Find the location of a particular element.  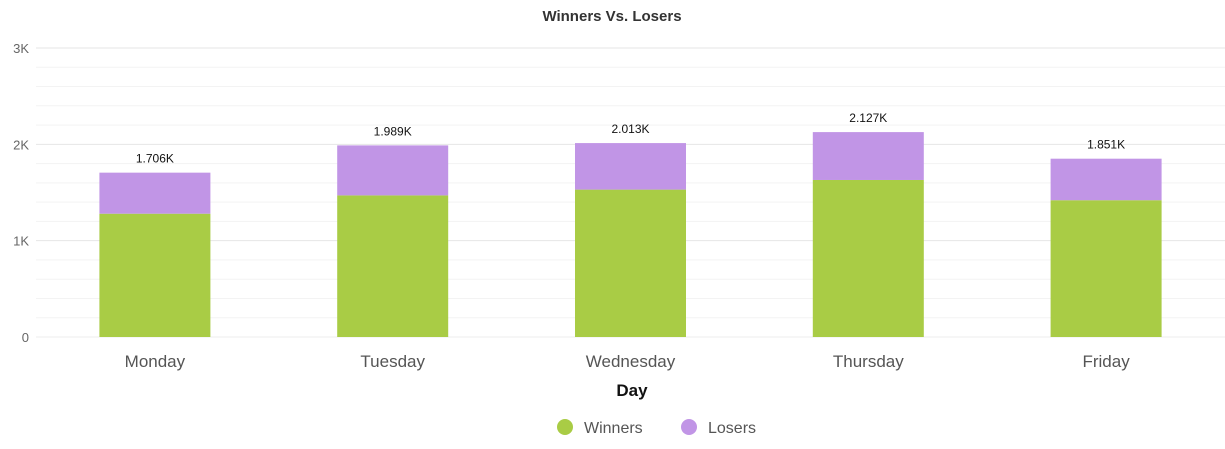

y-tick-label: 3K is located at coordinates (21, 48).